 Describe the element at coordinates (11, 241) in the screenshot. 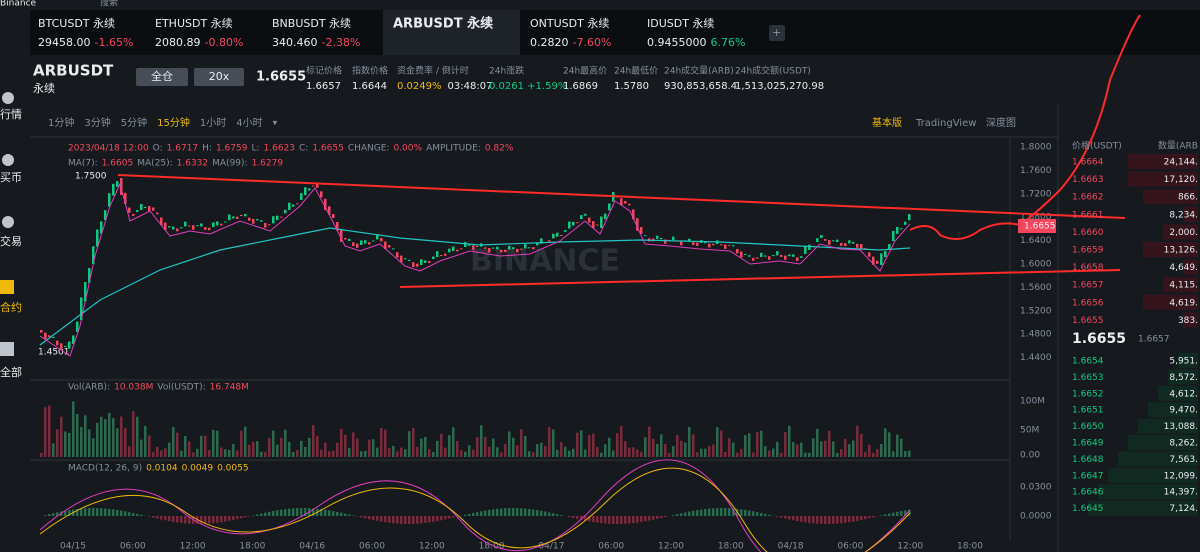

I see `sidebar-label: 交易` at that location.